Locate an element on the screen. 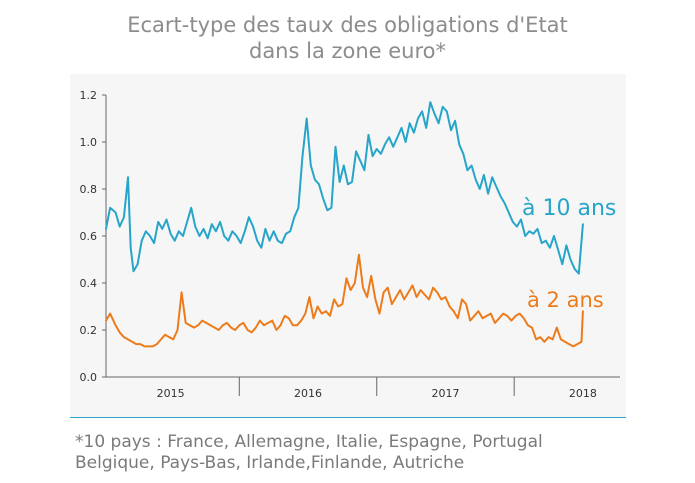 Image resolution: width=695 pixels, height=483 pixels. chart-title-line-2: dans la zone euro* is located at coordinates (347, 51).